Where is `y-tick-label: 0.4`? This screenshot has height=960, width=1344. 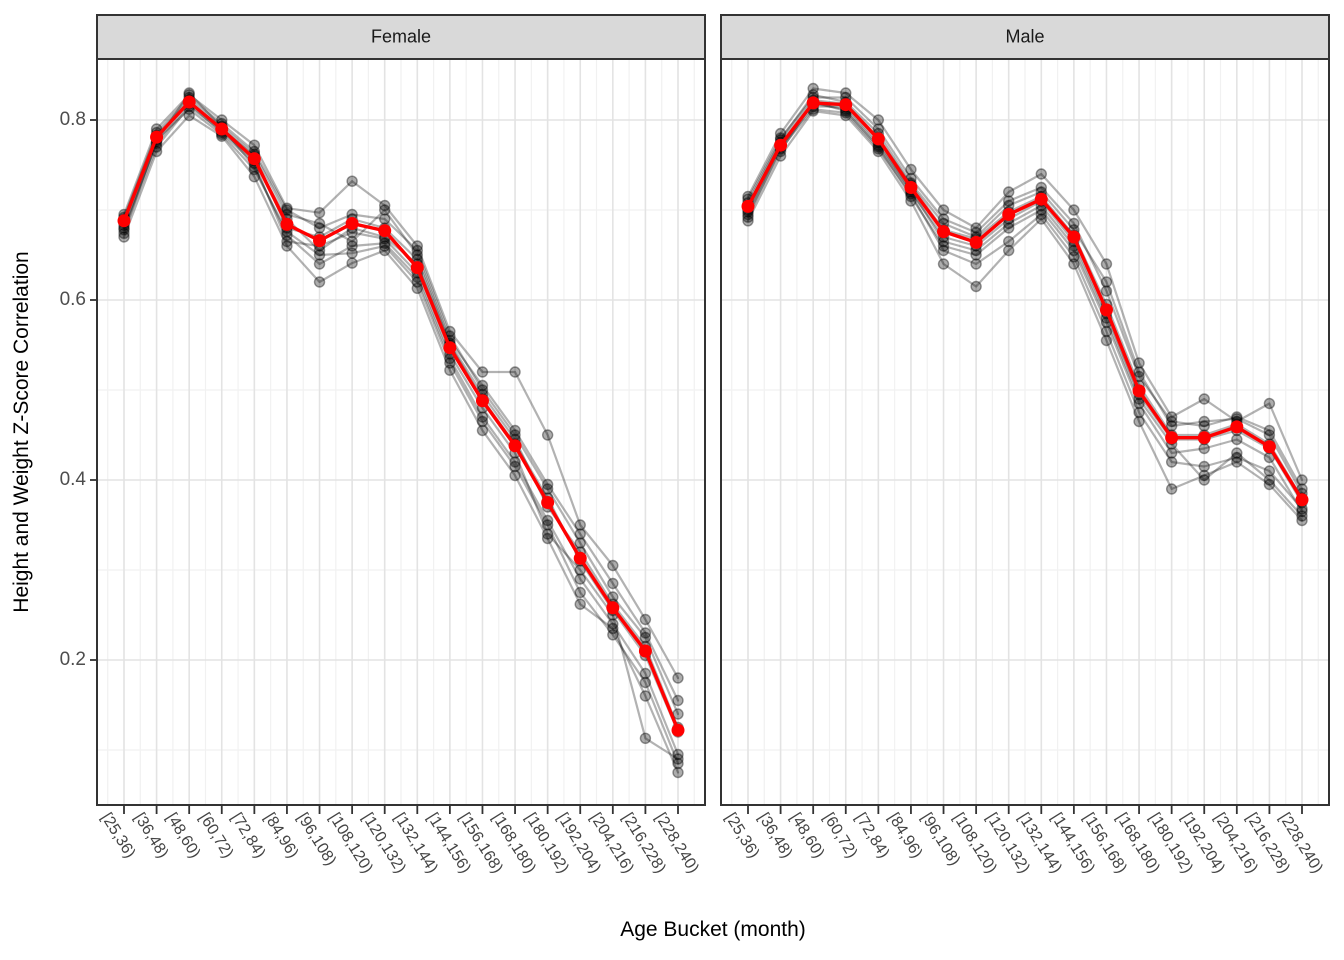 y-tick-label: 0.4 is located at coordinates (72, 479).